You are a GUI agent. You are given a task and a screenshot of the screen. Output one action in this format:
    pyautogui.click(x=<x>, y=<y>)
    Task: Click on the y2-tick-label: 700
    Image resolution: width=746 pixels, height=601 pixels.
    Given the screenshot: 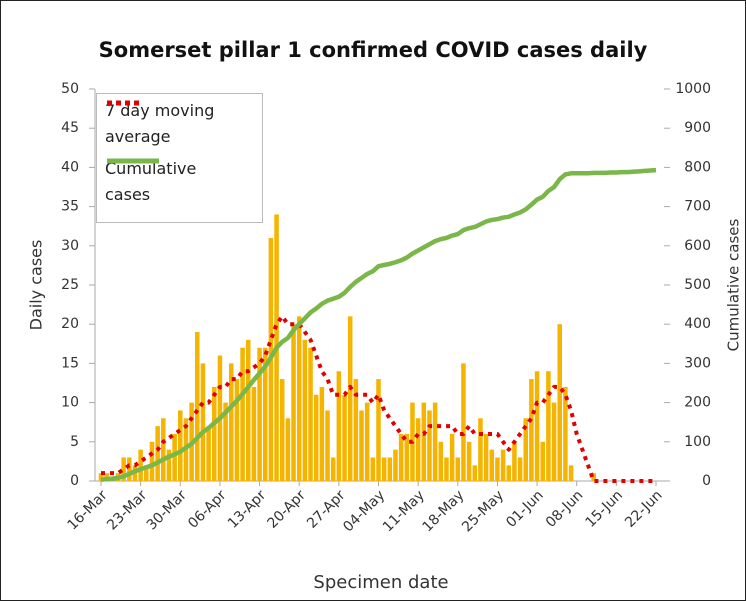 What is the action you would take?
    pyautogui.click(x=697, y=207)
    